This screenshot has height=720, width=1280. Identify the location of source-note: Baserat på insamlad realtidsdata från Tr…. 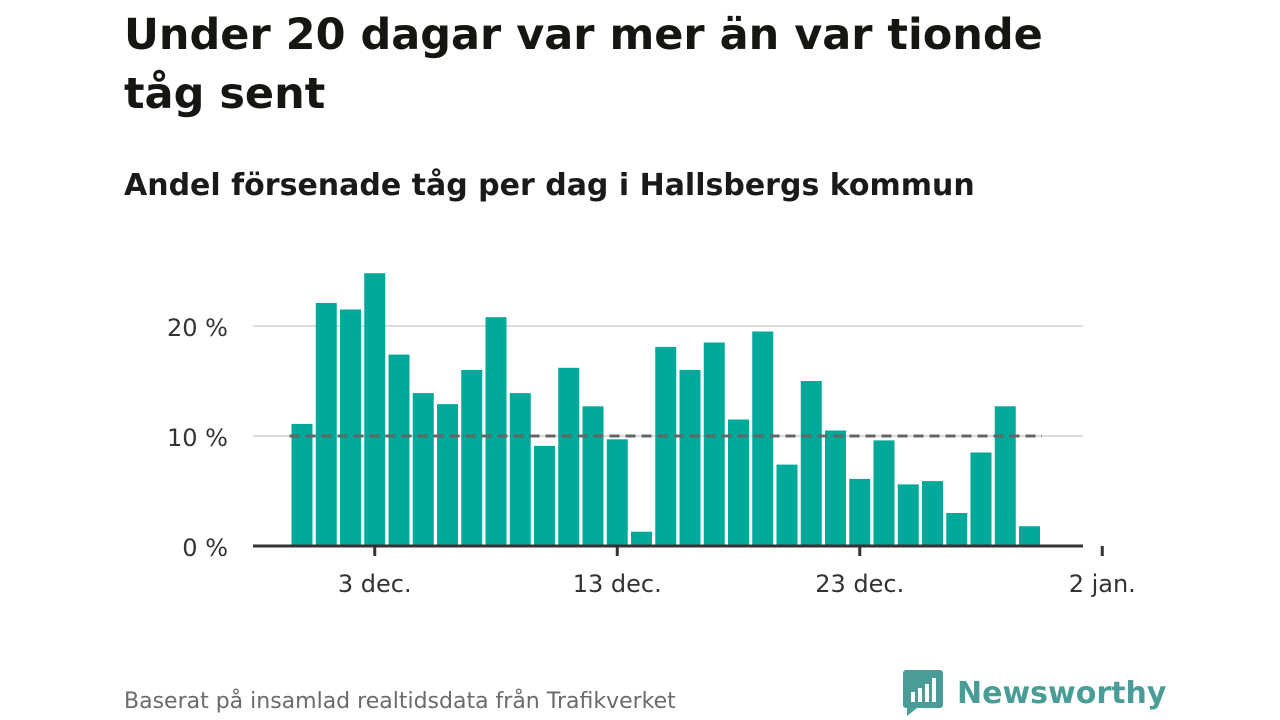
(400, 701).